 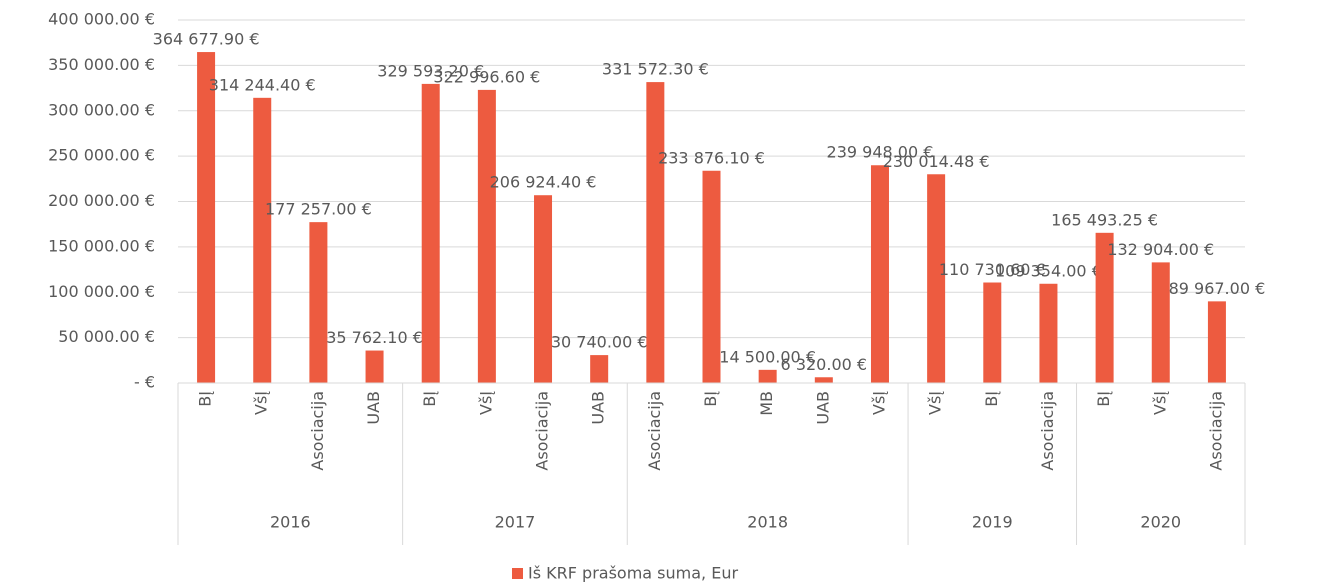 What do you see at coordinates (1104, 219) in the screenshot?
I see `data-label: 165 493.25 €` at bounding box center [1104, 219].